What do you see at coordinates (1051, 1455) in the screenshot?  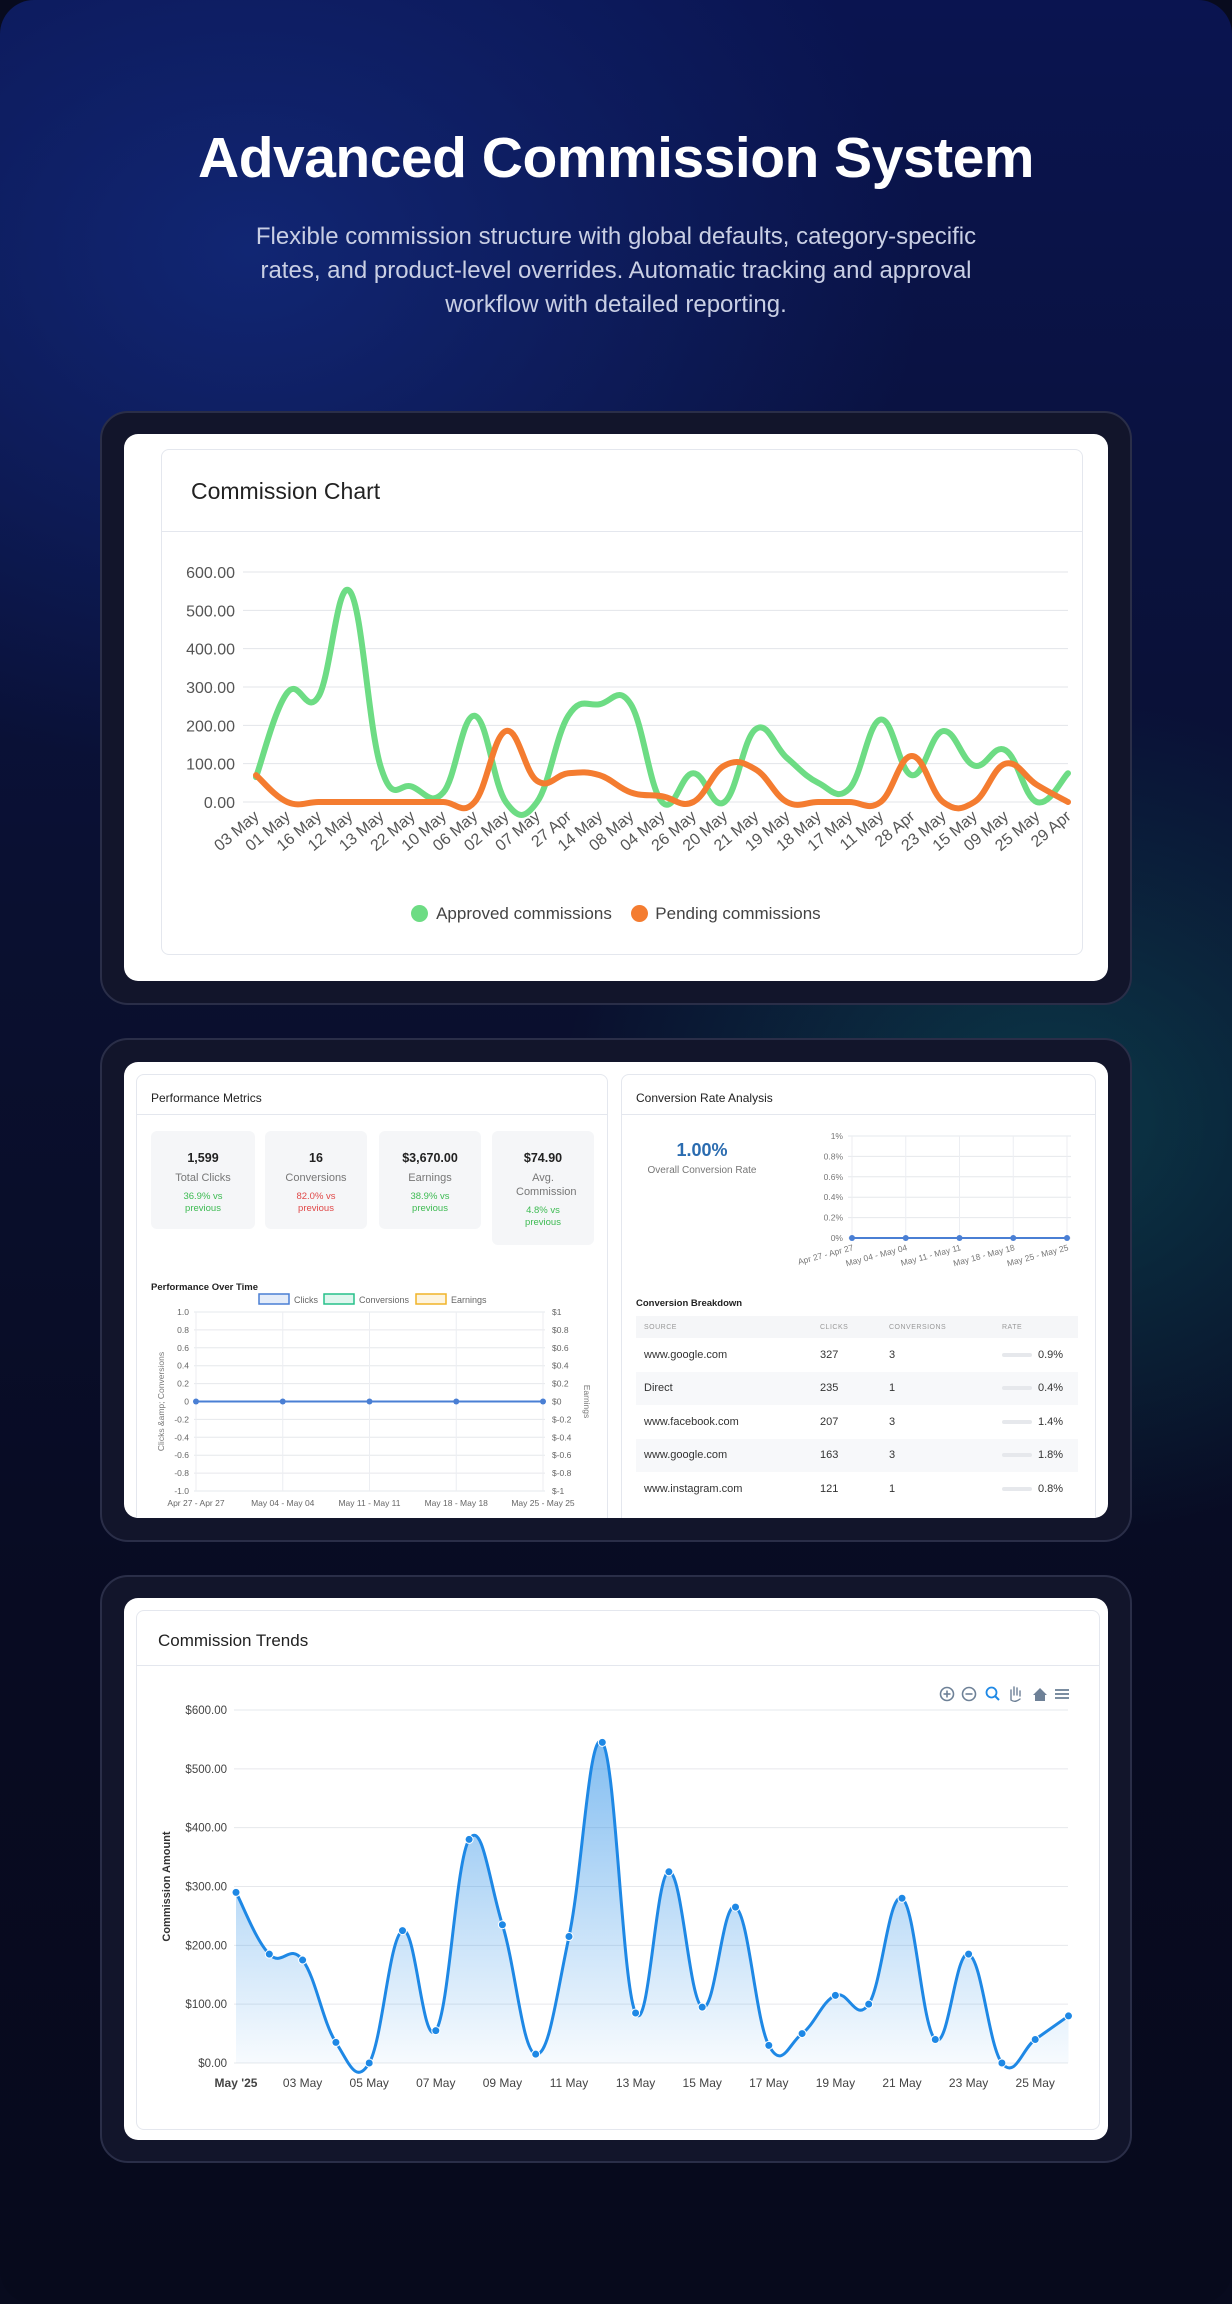 I see `rate-value: 1.8%` at bounding box center [1051, 1455].